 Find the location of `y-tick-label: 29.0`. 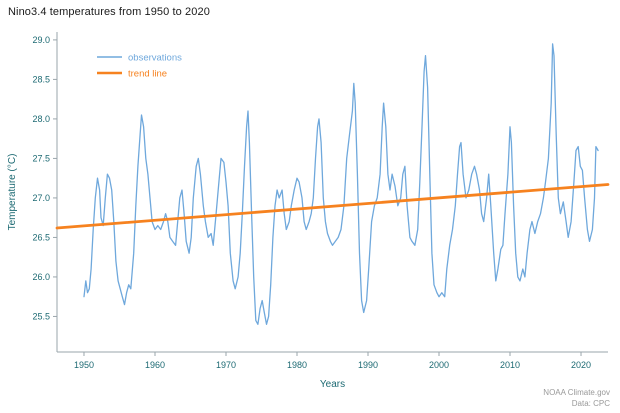

y-tick-label: 29.0 is located at coordinates (41, 40).